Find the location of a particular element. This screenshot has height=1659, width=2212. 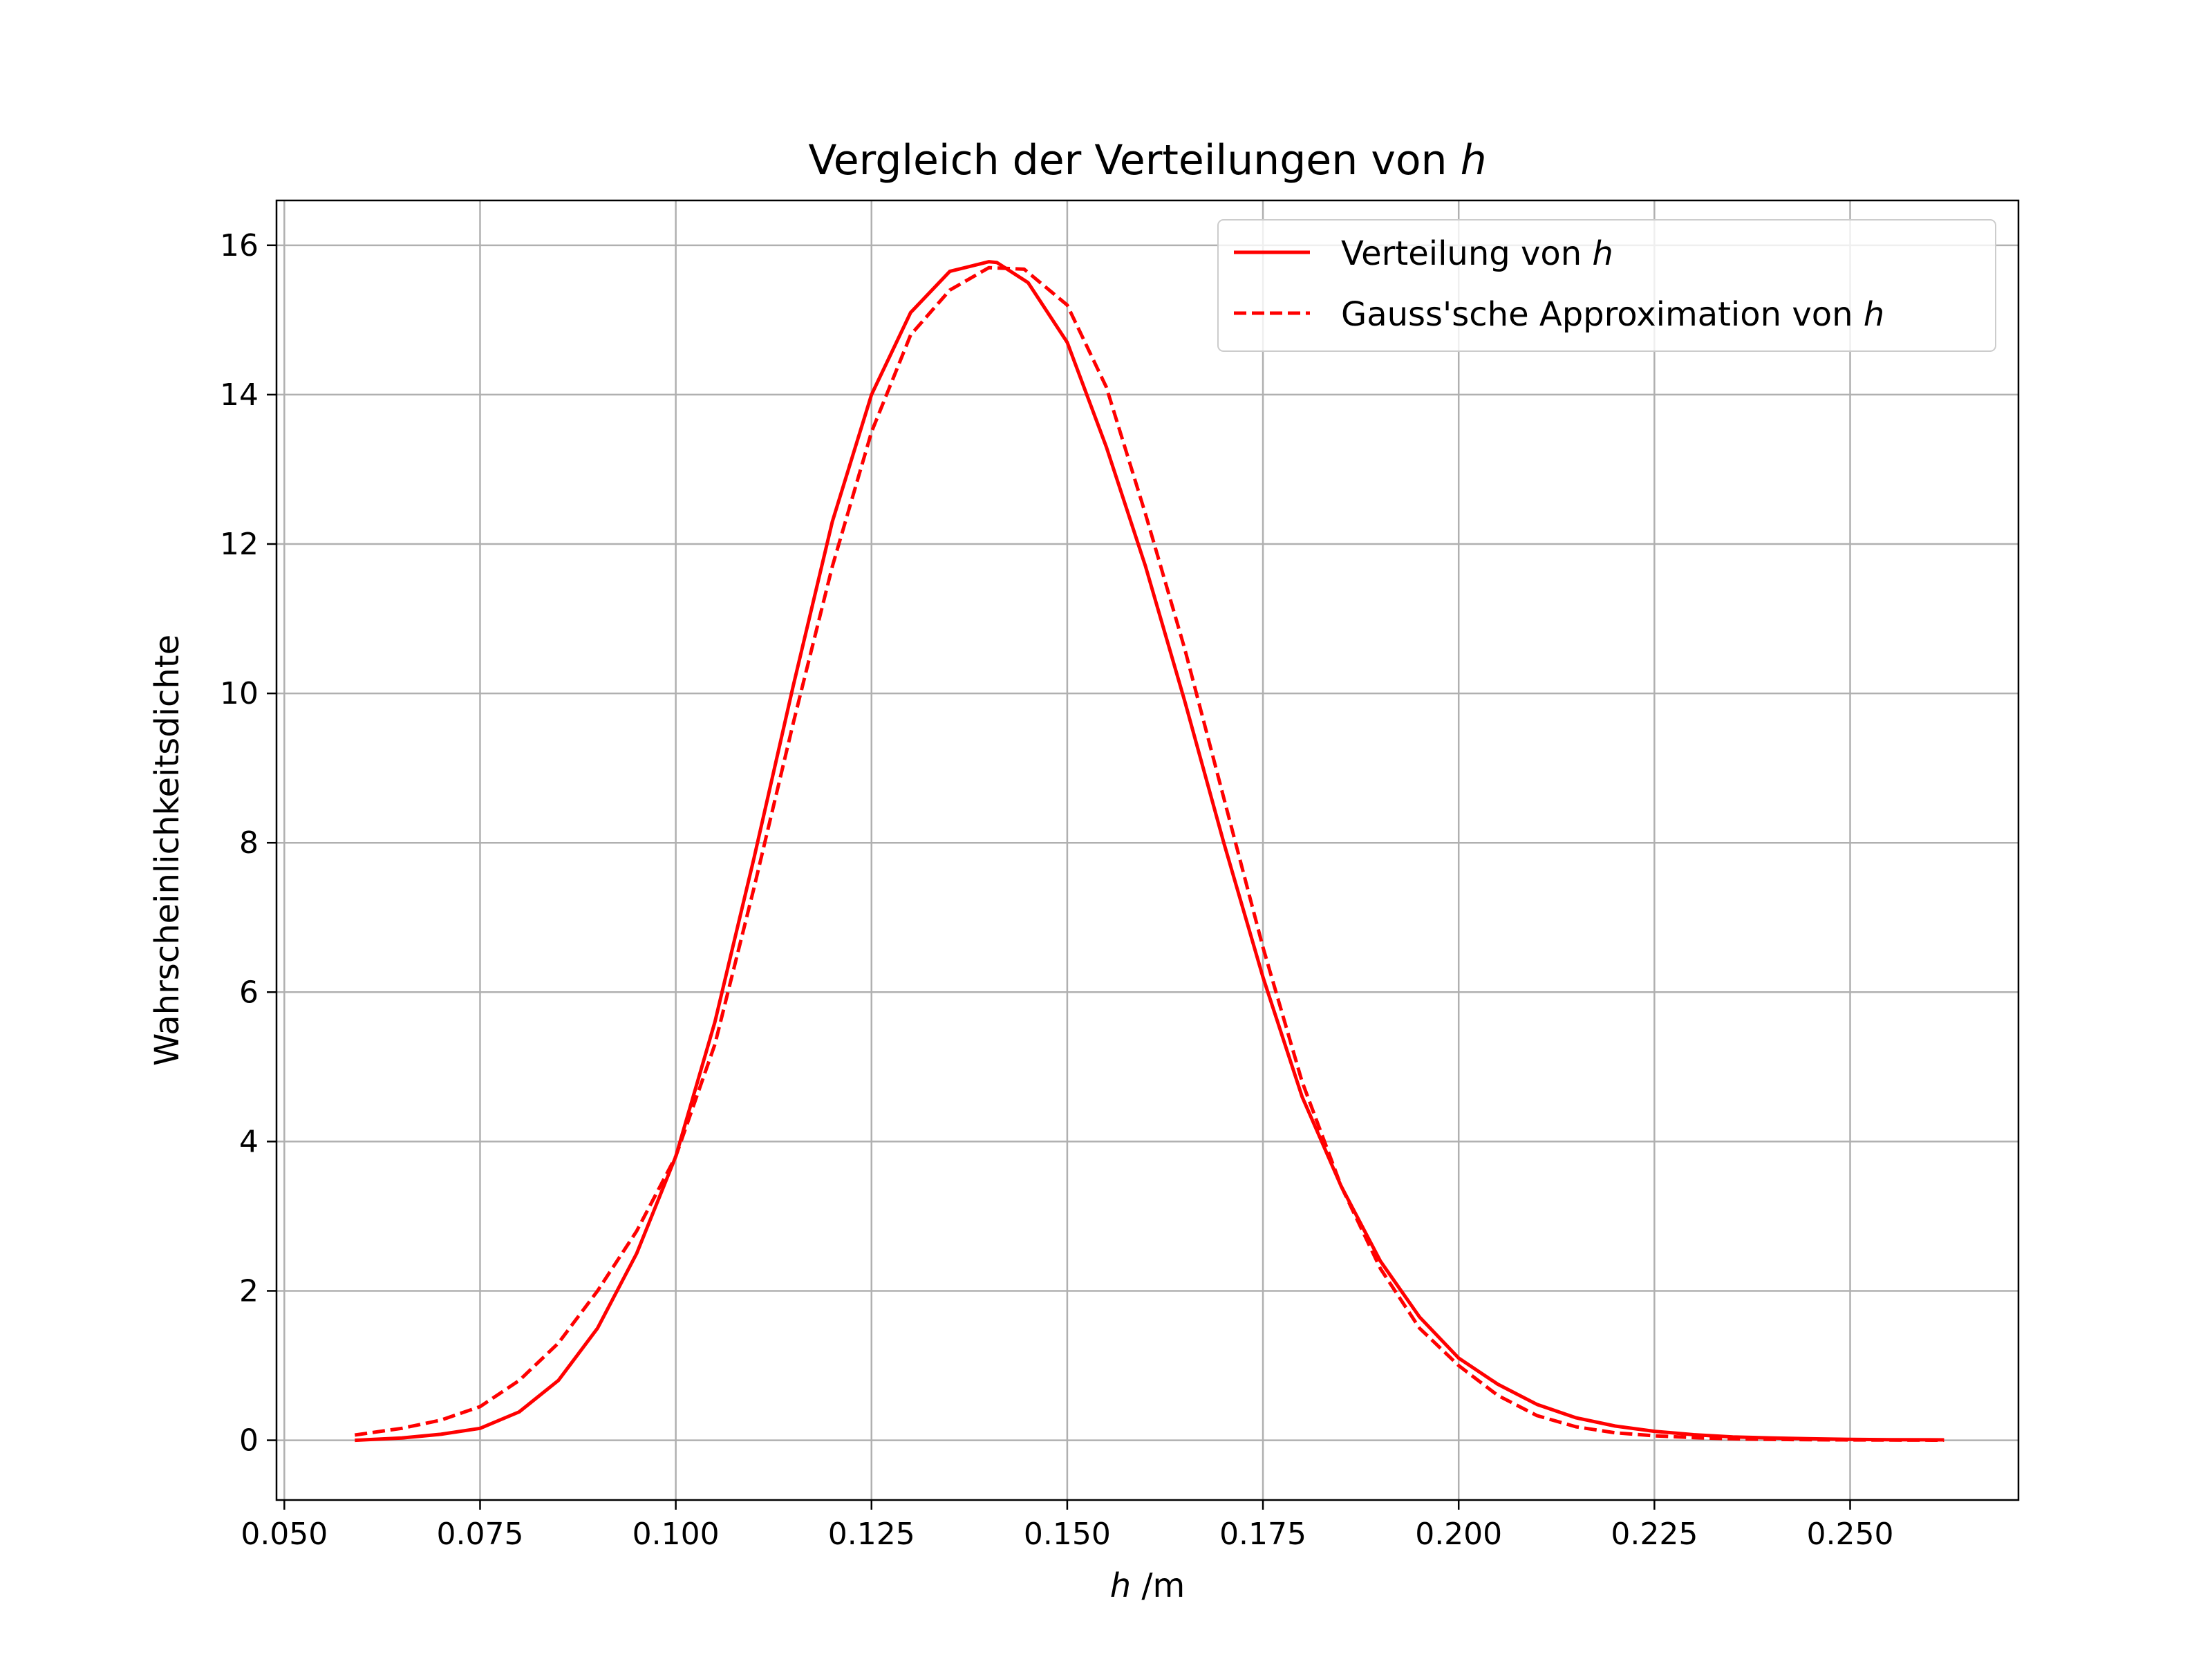

chart-title: Vergleich der Verteilungen von h is located at coordinates (1147, 160).